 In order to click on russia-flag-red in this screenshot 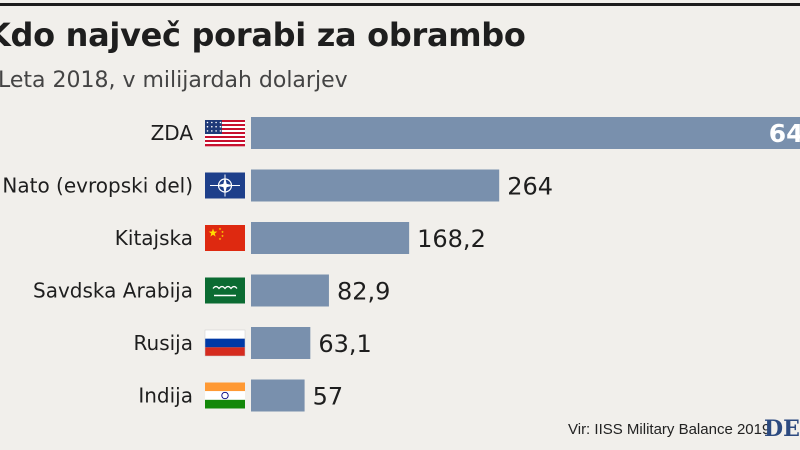, I will do `click(225, 351)`.